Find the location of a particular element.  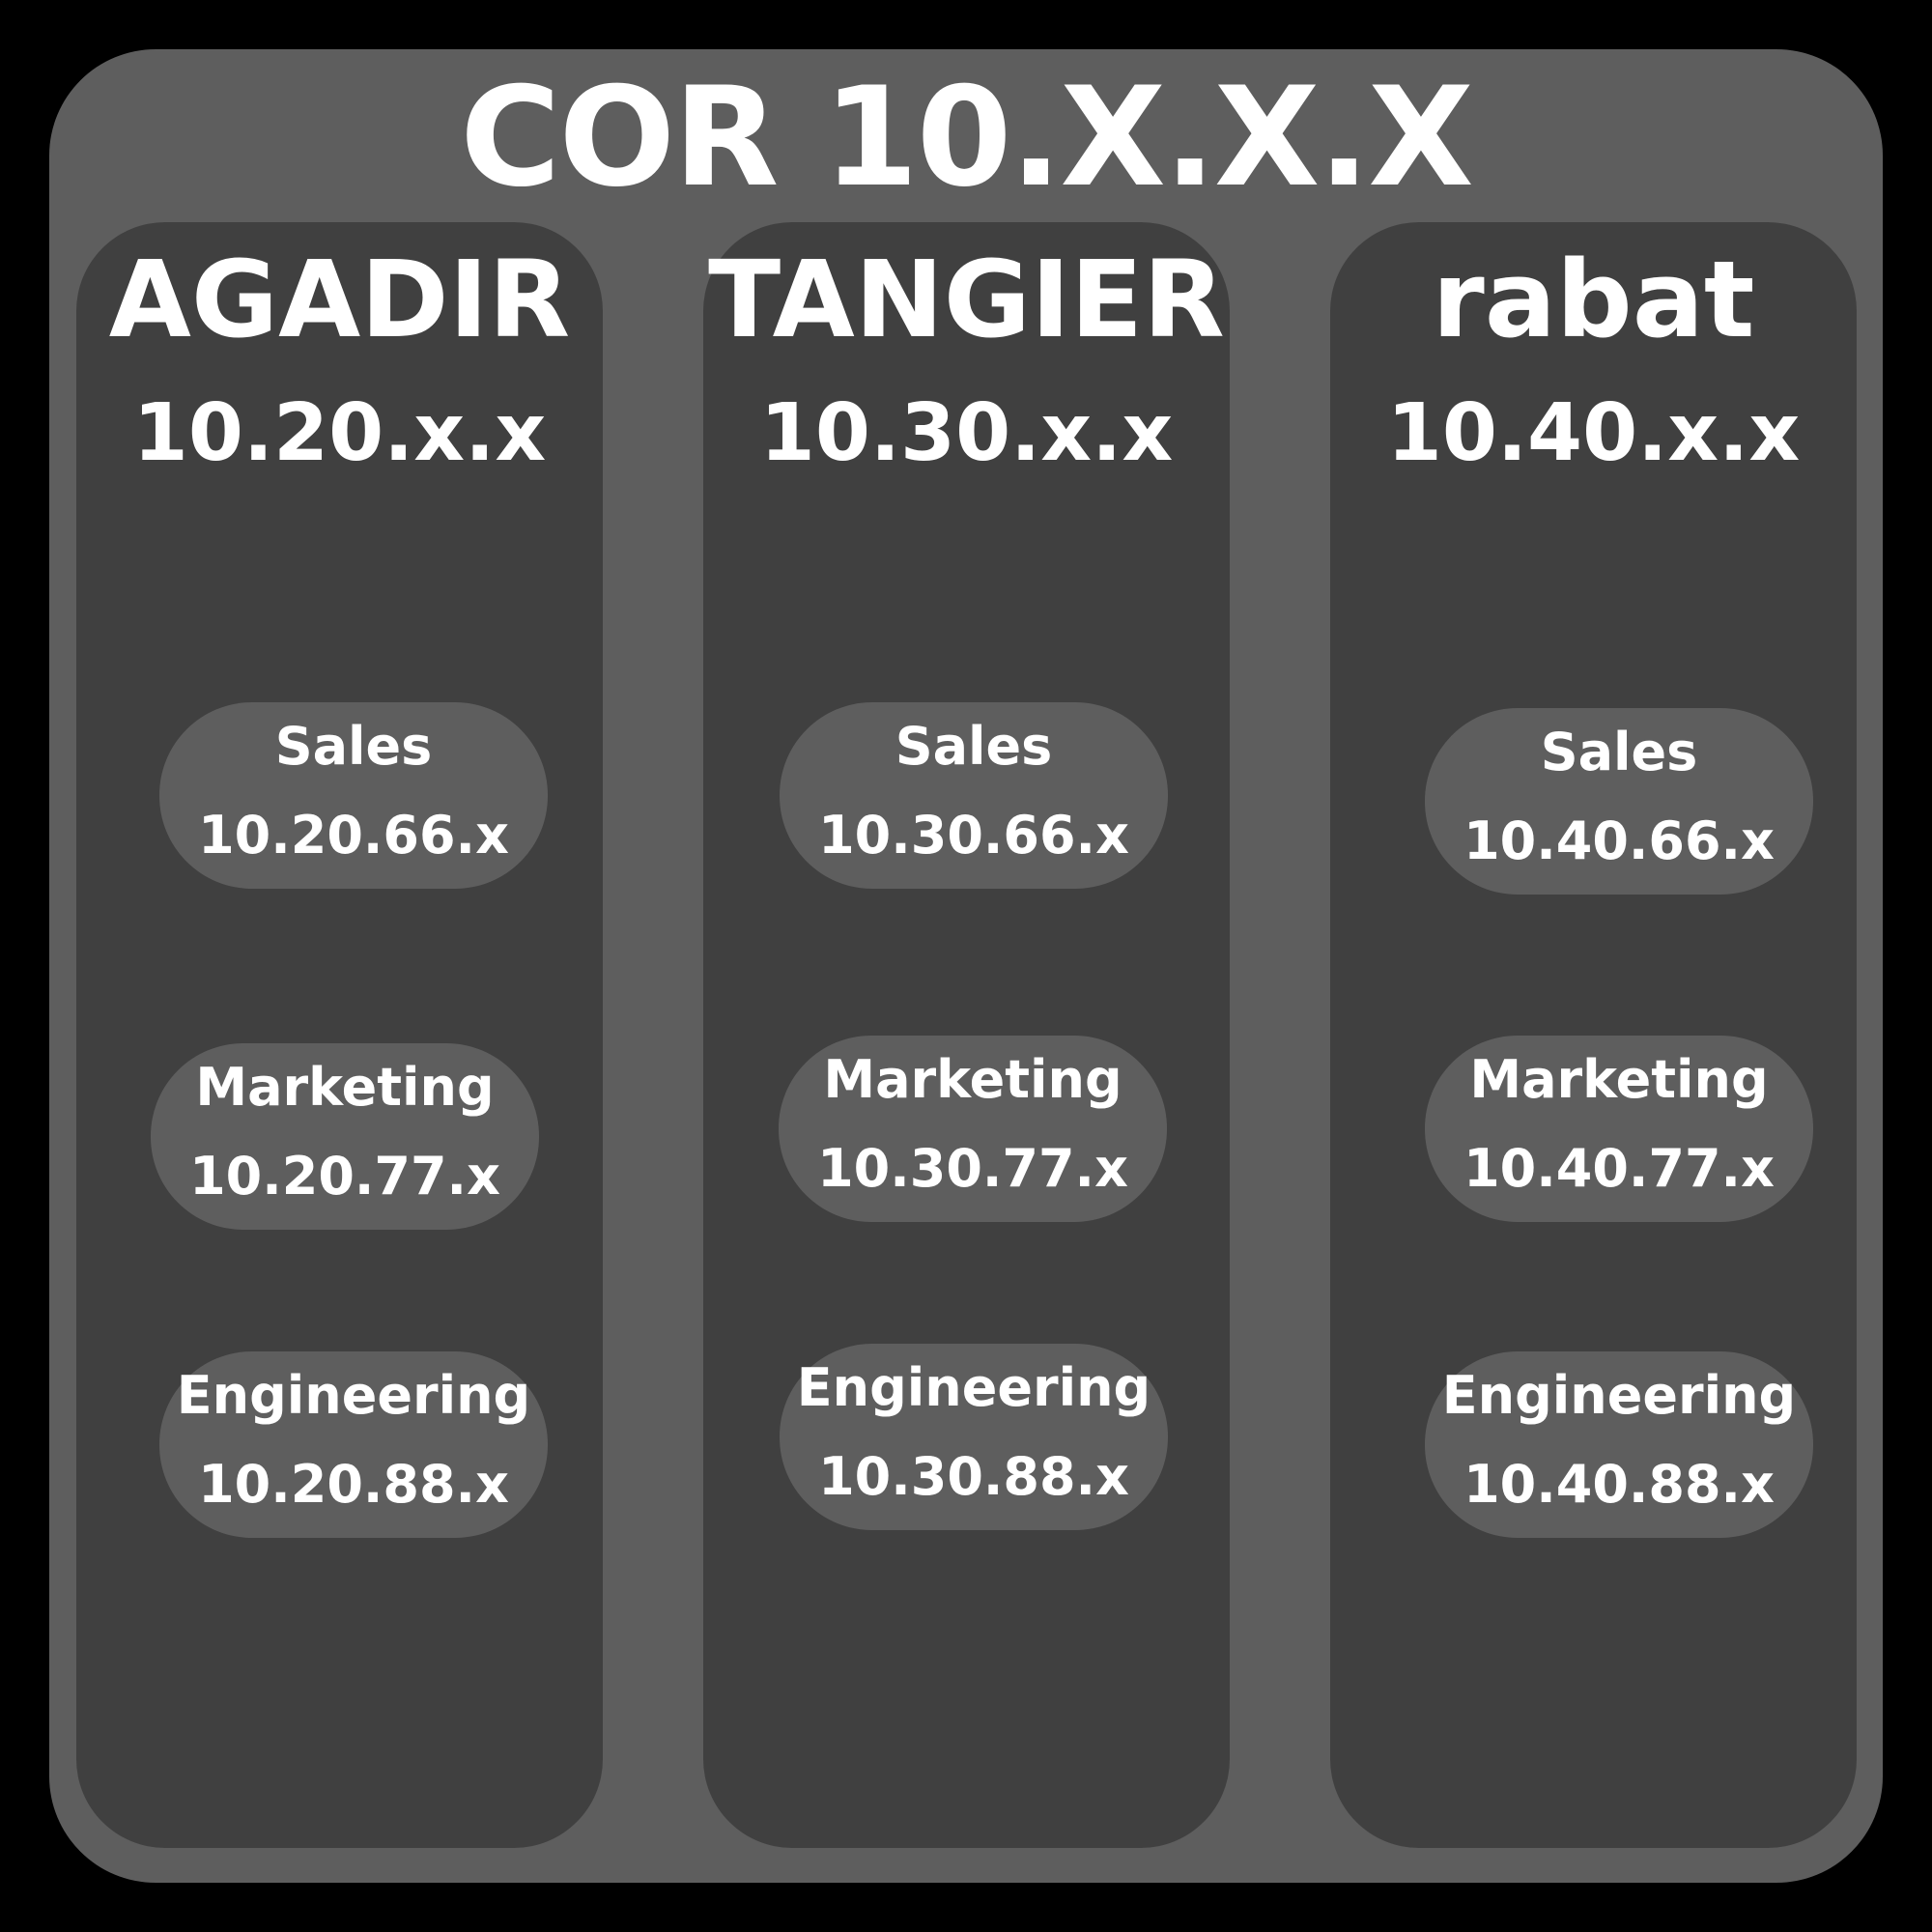

site-network: 10.20.x.x is located at coordinates (339, 433).